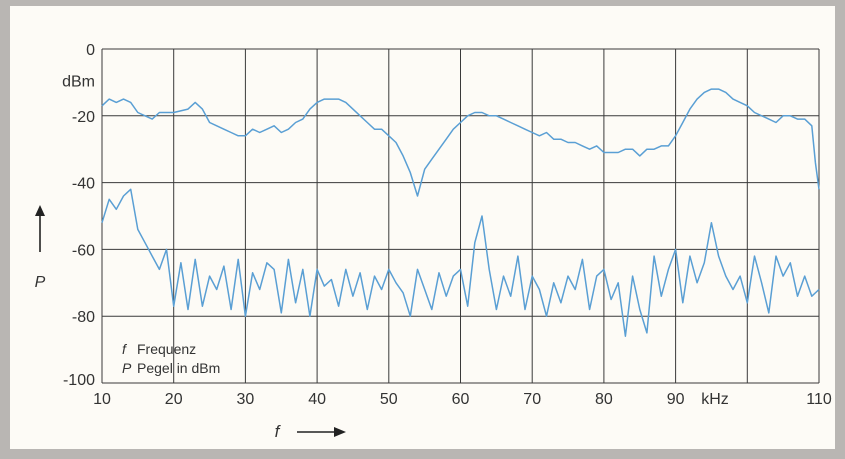 This screenshot has height=459, width=845. I want to click on legend-text-pegel: Pegel in dBm, so click(178, 368).